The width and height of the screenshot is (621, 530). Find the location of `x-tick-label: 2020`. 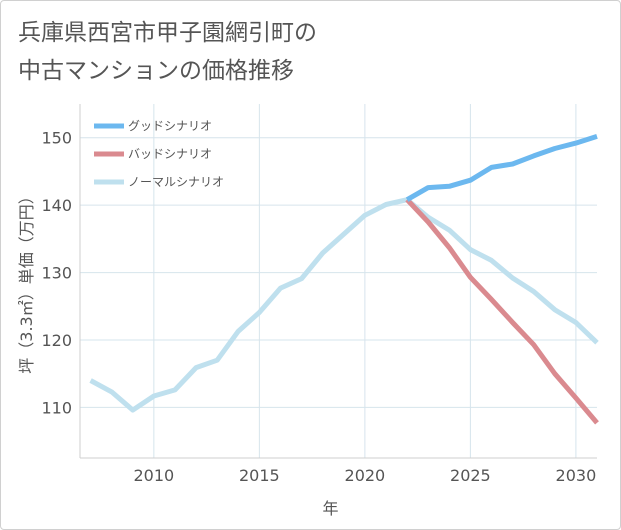

x-tick-label: 2020 is located at coordinates (365, 475).